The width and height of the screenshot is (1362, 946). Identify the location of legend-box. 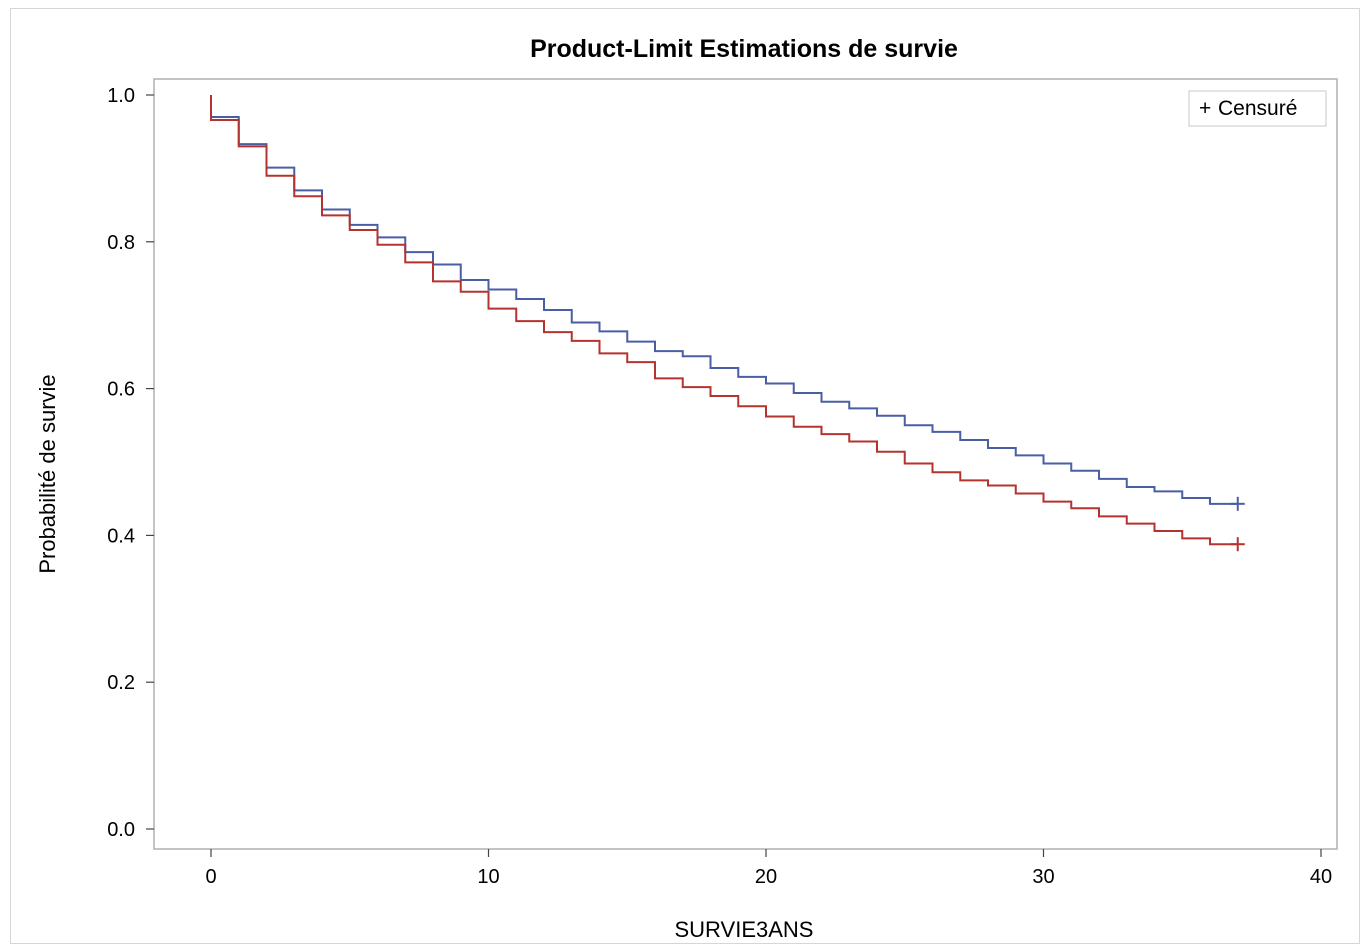
(1257, 108).